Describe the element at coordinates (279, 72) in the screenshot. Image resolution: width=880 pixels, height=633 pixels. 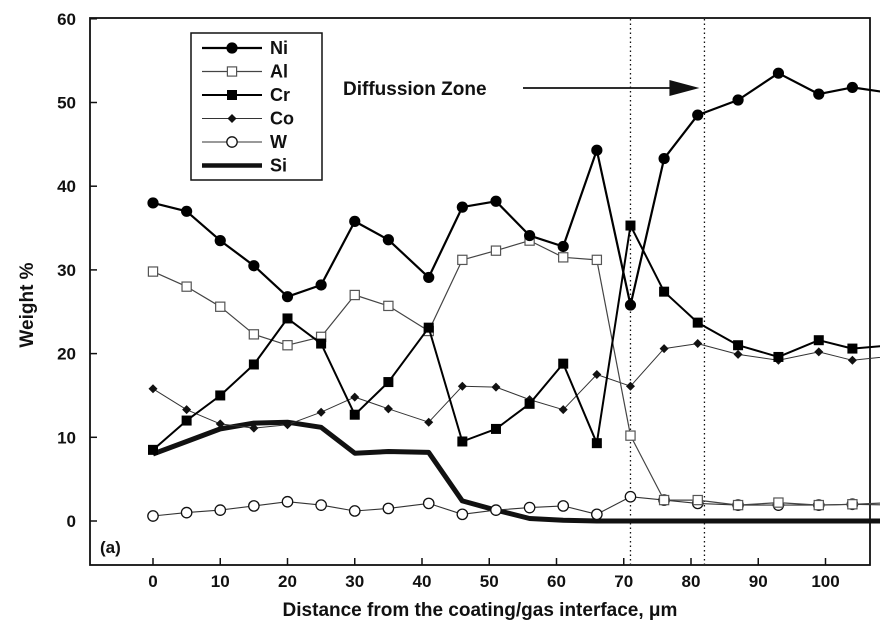
I see `legend-label-al: Al` at that location.